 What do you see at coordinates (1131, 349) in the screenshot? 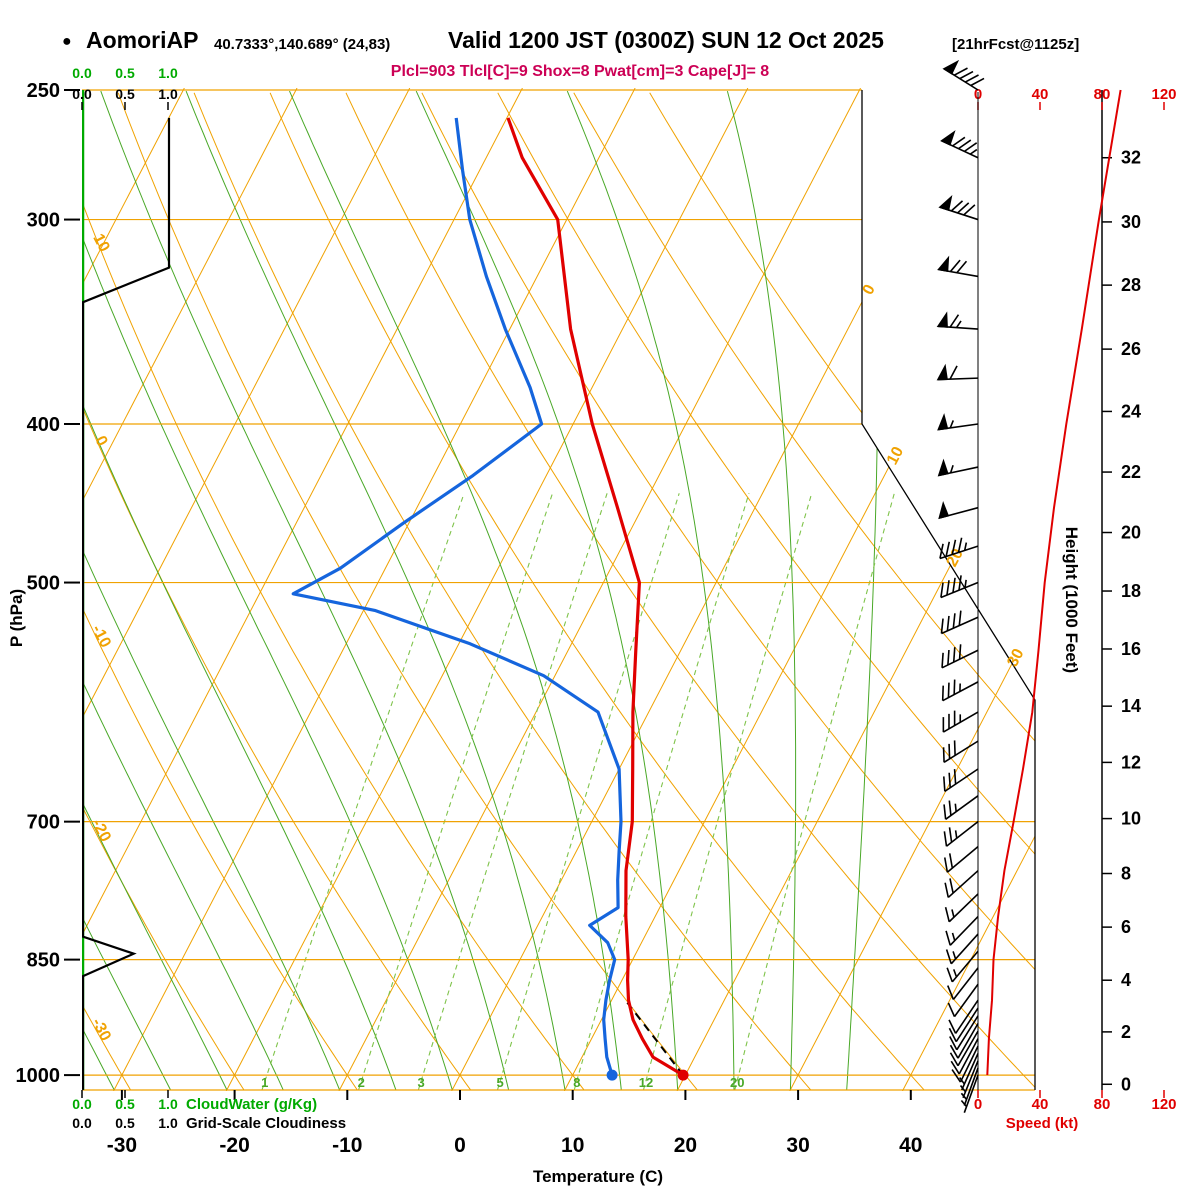
I see `svg-text: 26` at bounding box center [1131, 349].